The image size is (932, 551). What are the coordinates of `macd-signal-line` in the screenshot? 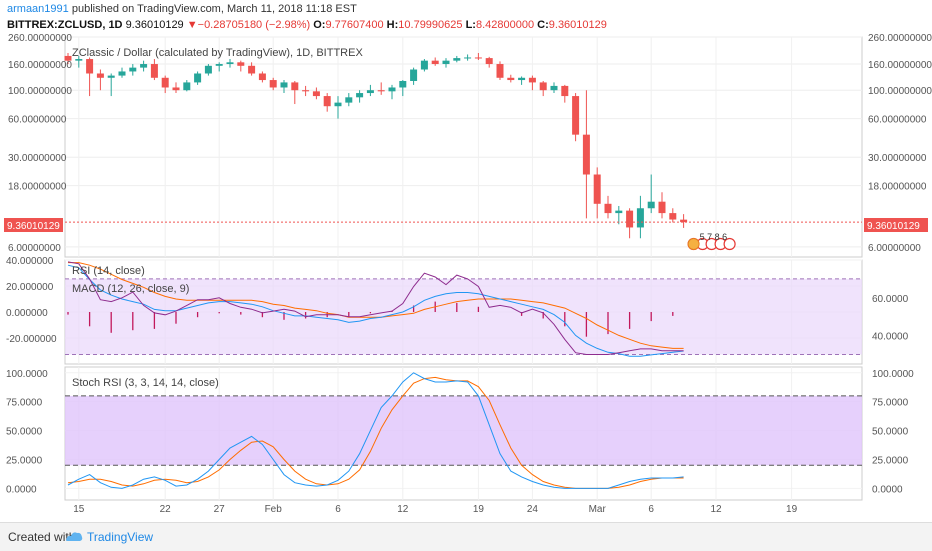 It's located at (376, 305).